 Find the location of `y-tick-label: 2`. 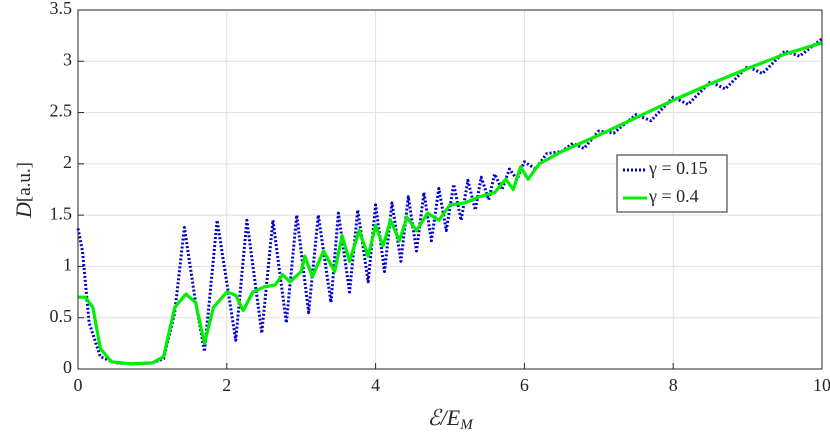

y-tick-label: 2 is located at coordinates (67, 162).